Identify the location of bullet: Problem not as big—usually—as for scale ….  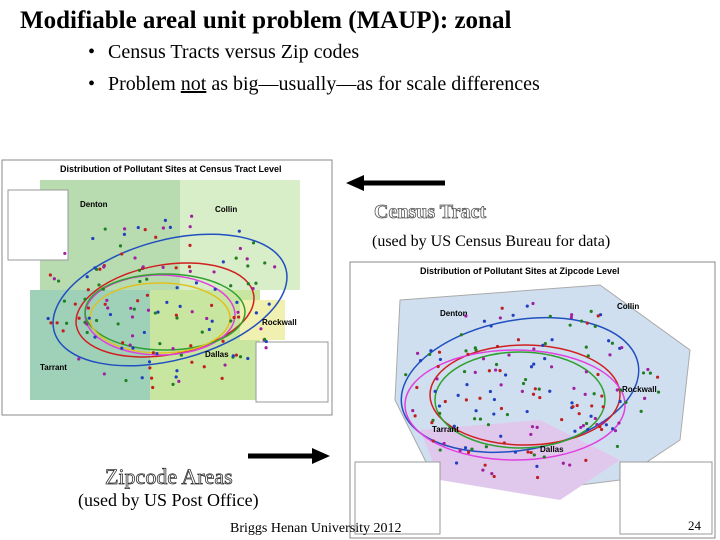
(324, 84).